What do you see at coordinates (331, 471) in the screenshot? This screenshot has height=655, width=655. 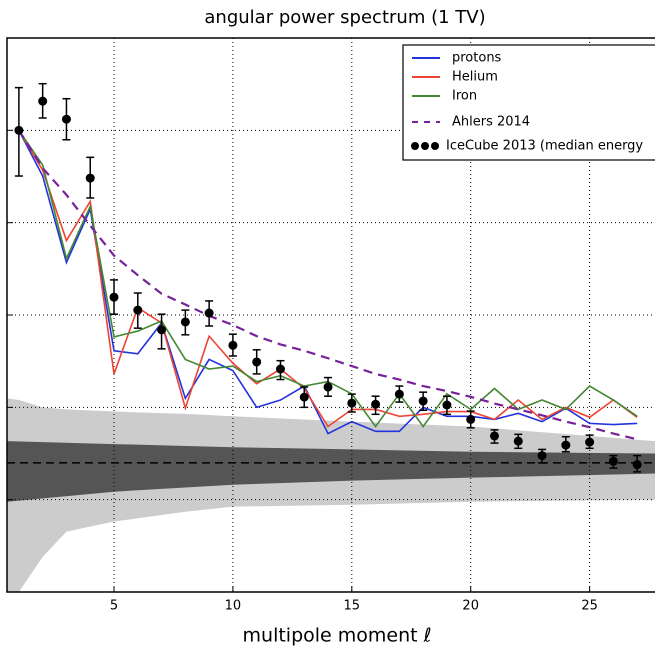 I see `isotropy-band` at bounding box center [331, 471].